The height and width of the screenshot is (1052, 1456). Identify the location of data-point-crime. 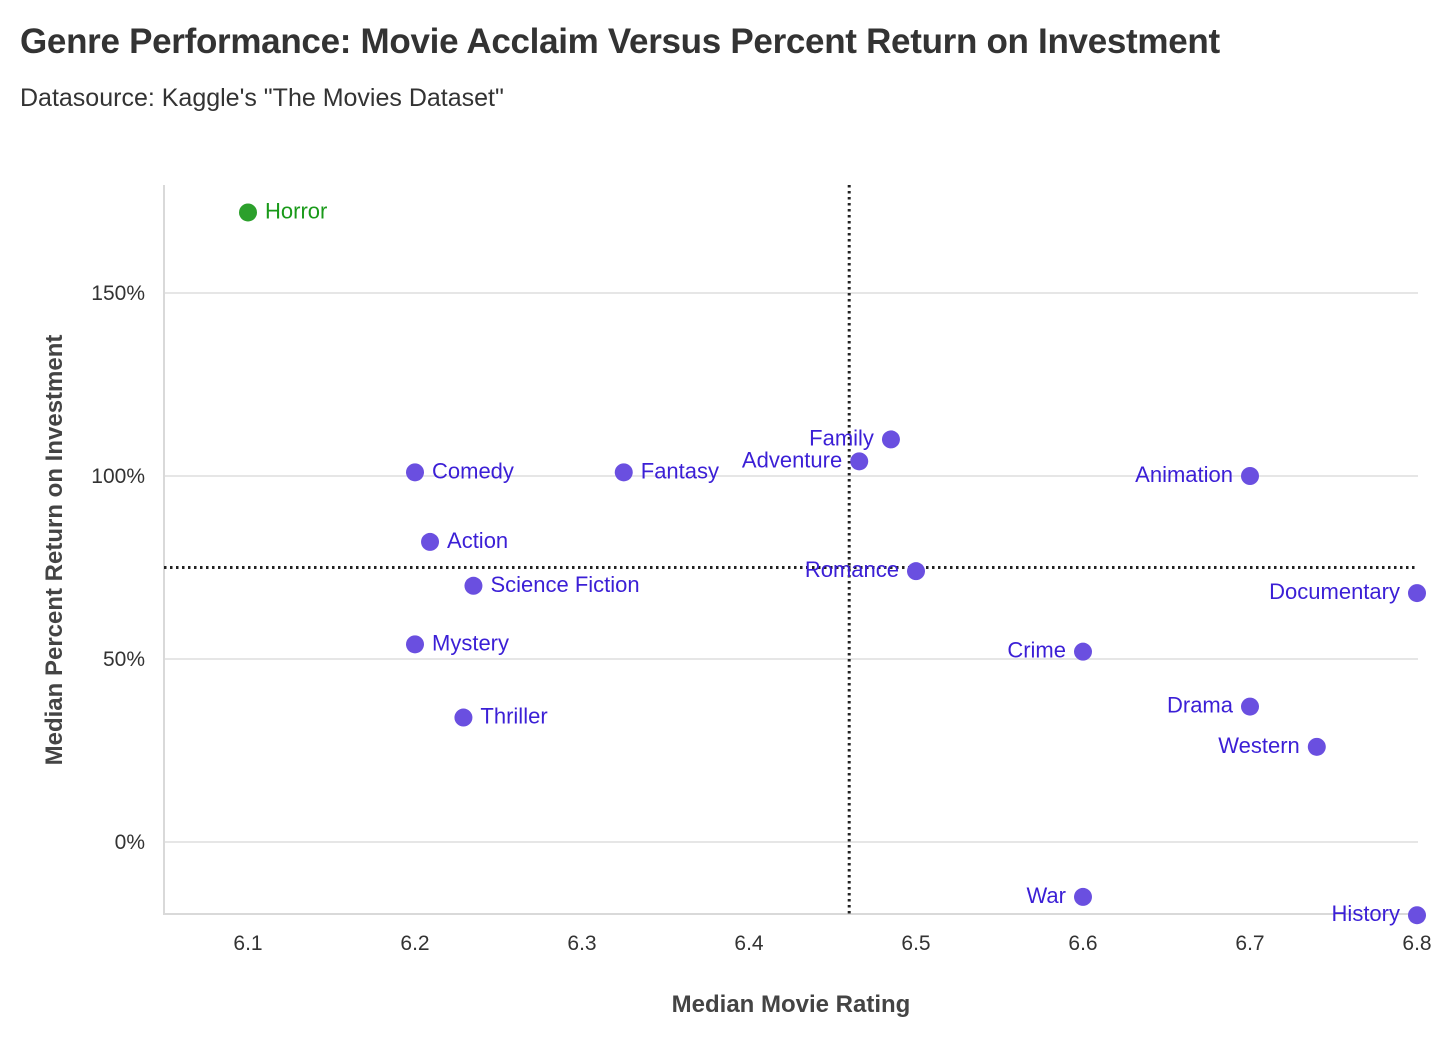
(1083, 651).